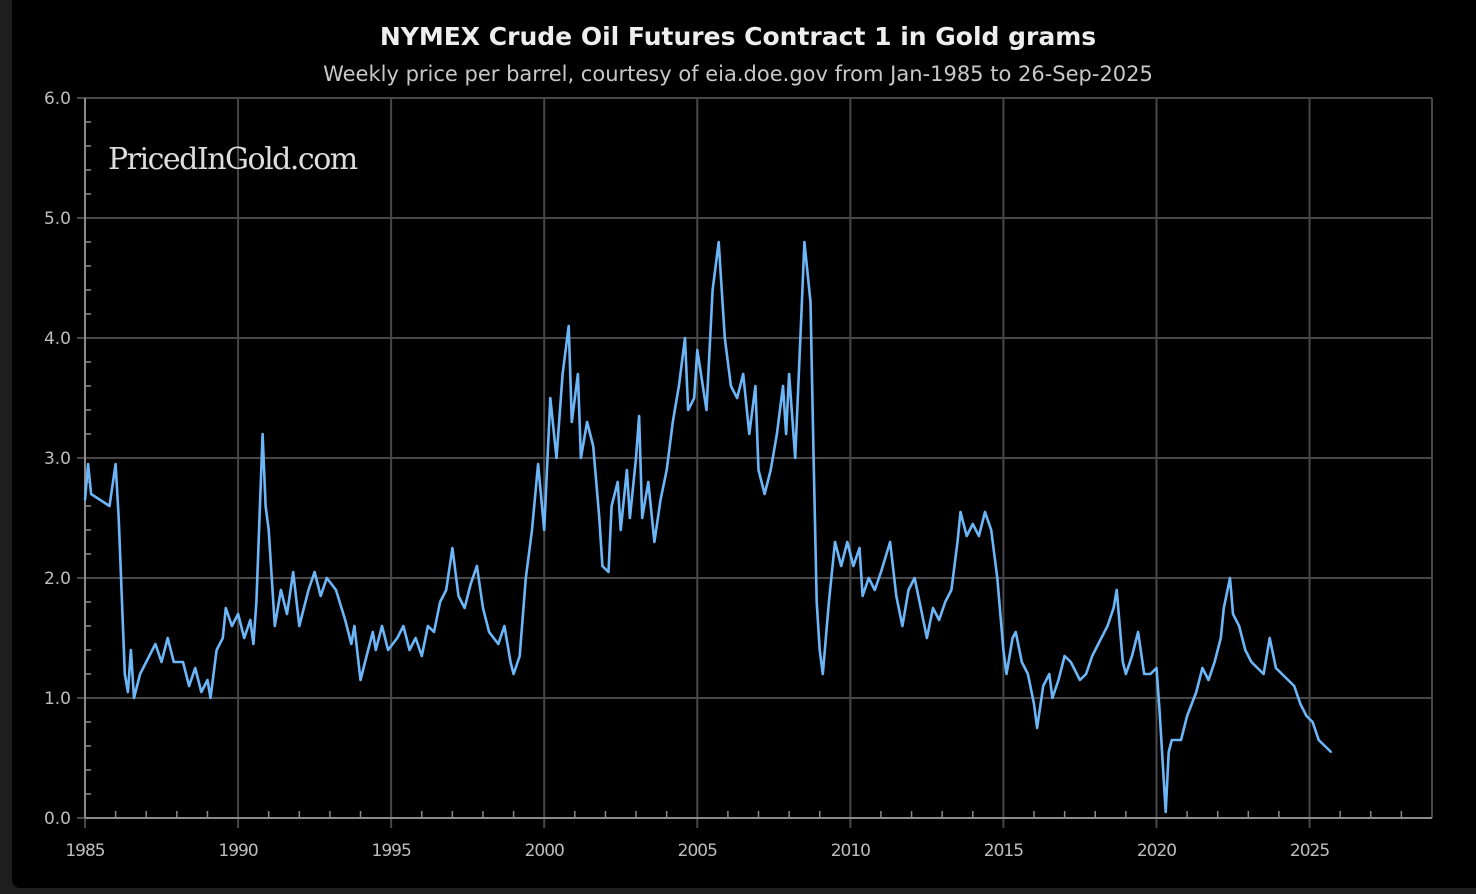 This screenshot has height=894, width=1476. What do you see at coordinates (57, 579) in the screenshot?
I see `y-tick-label: 2.0` at bounding box center [57, 579].